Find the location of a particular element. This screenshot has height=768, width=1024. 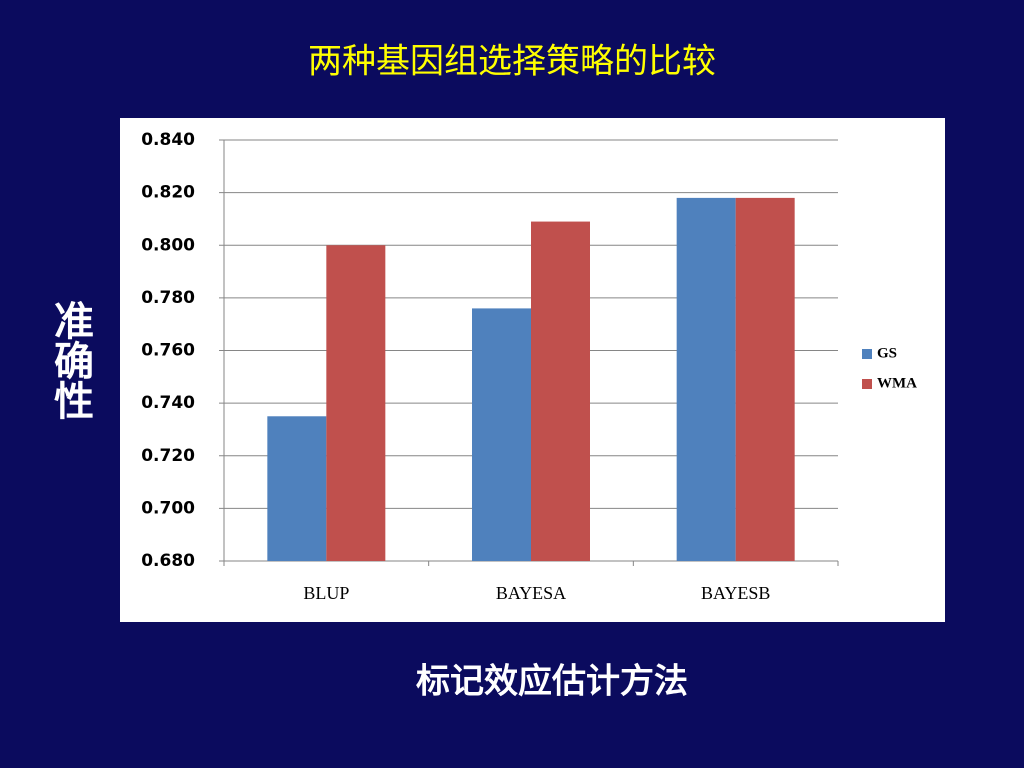

x-tick-label: BAYESB is located at coordinates (735, 593).